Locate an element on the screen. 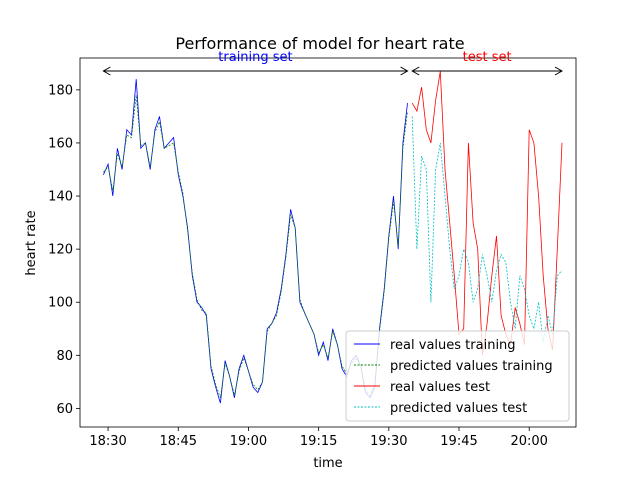 This screenshot has width=640, height=485. y-tick-label: 60 is located at coordinates (64, 409).